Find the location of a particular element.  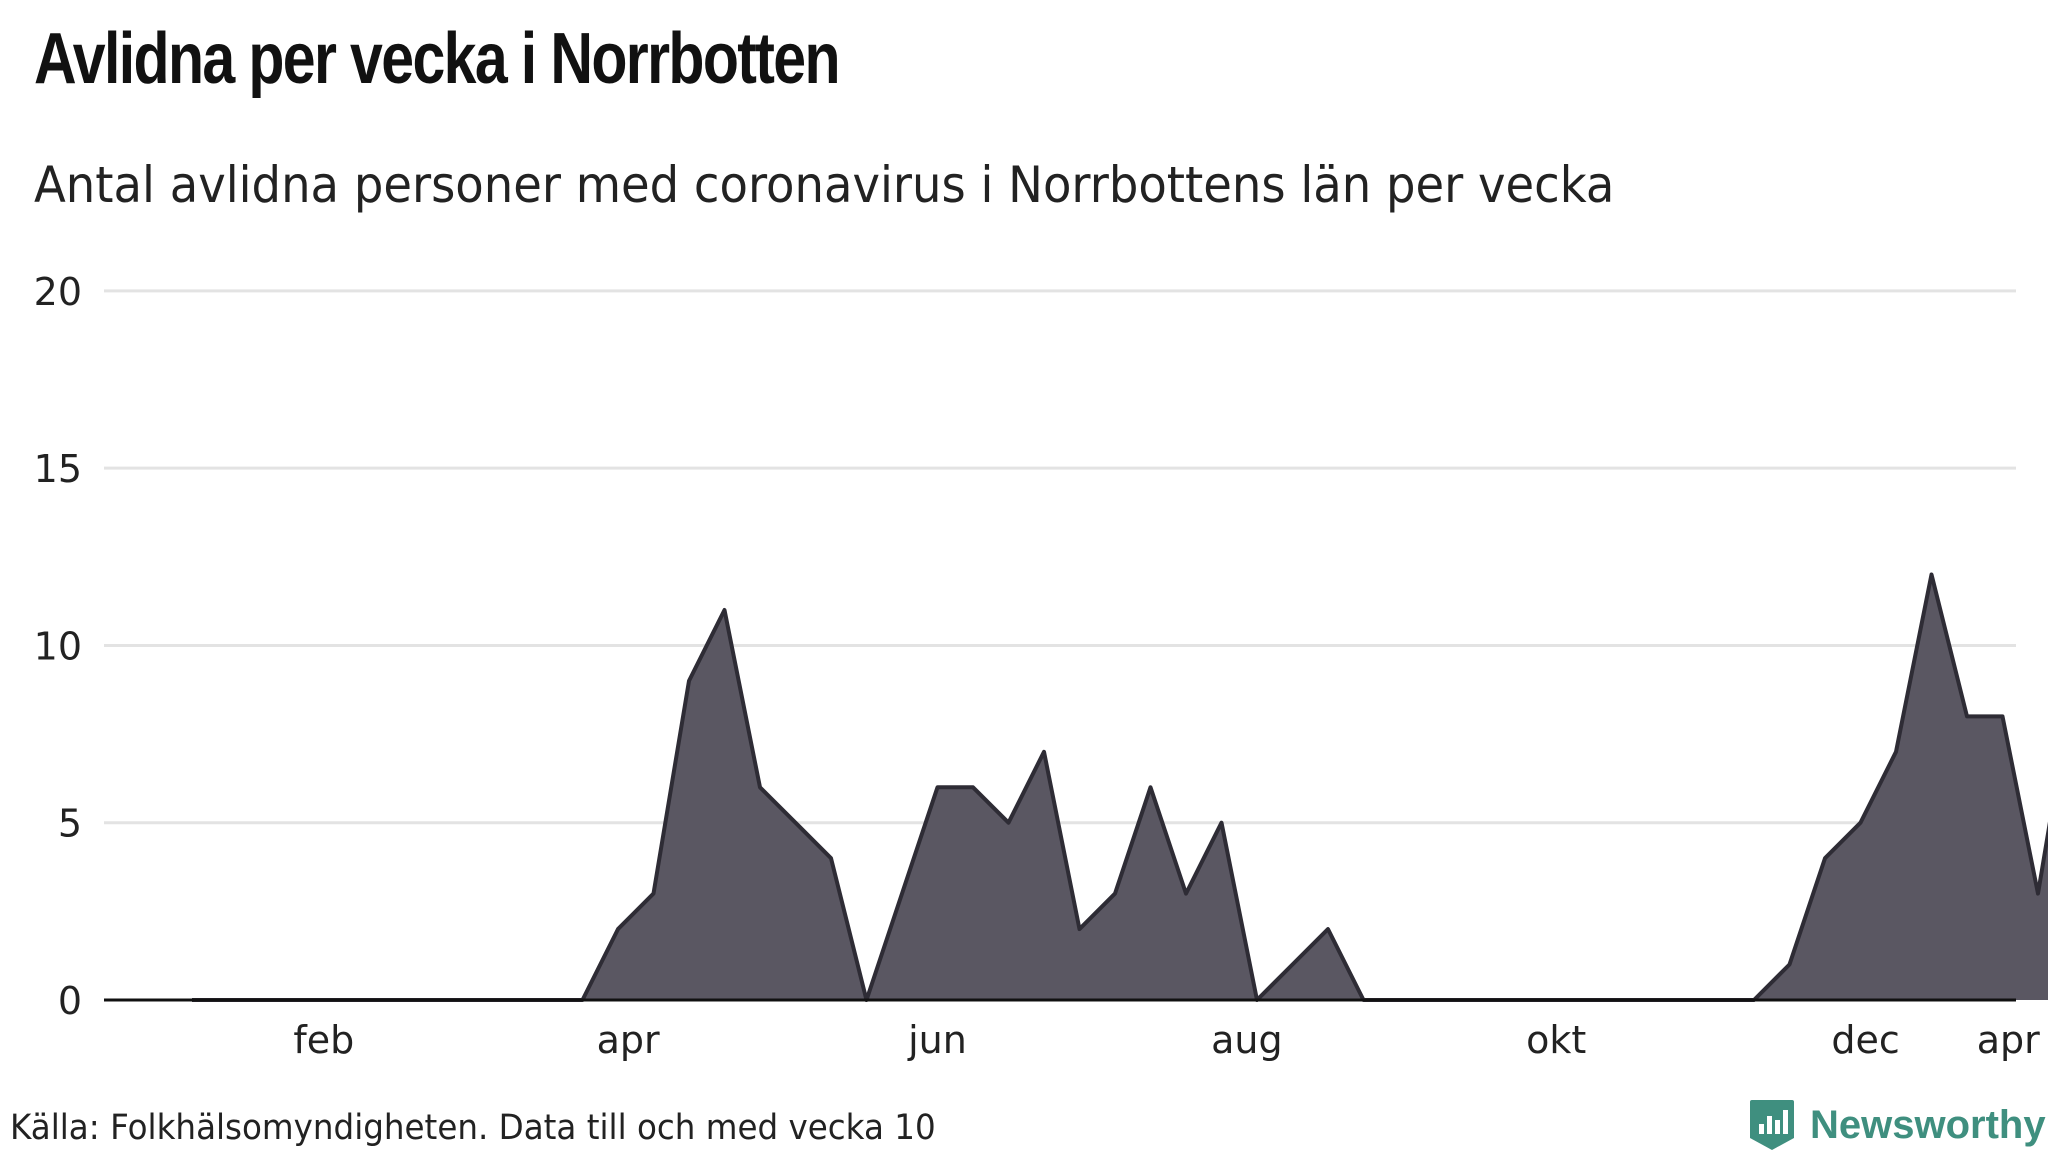

brand-name: Newsworthy is located at coordinates (1928, 1124).